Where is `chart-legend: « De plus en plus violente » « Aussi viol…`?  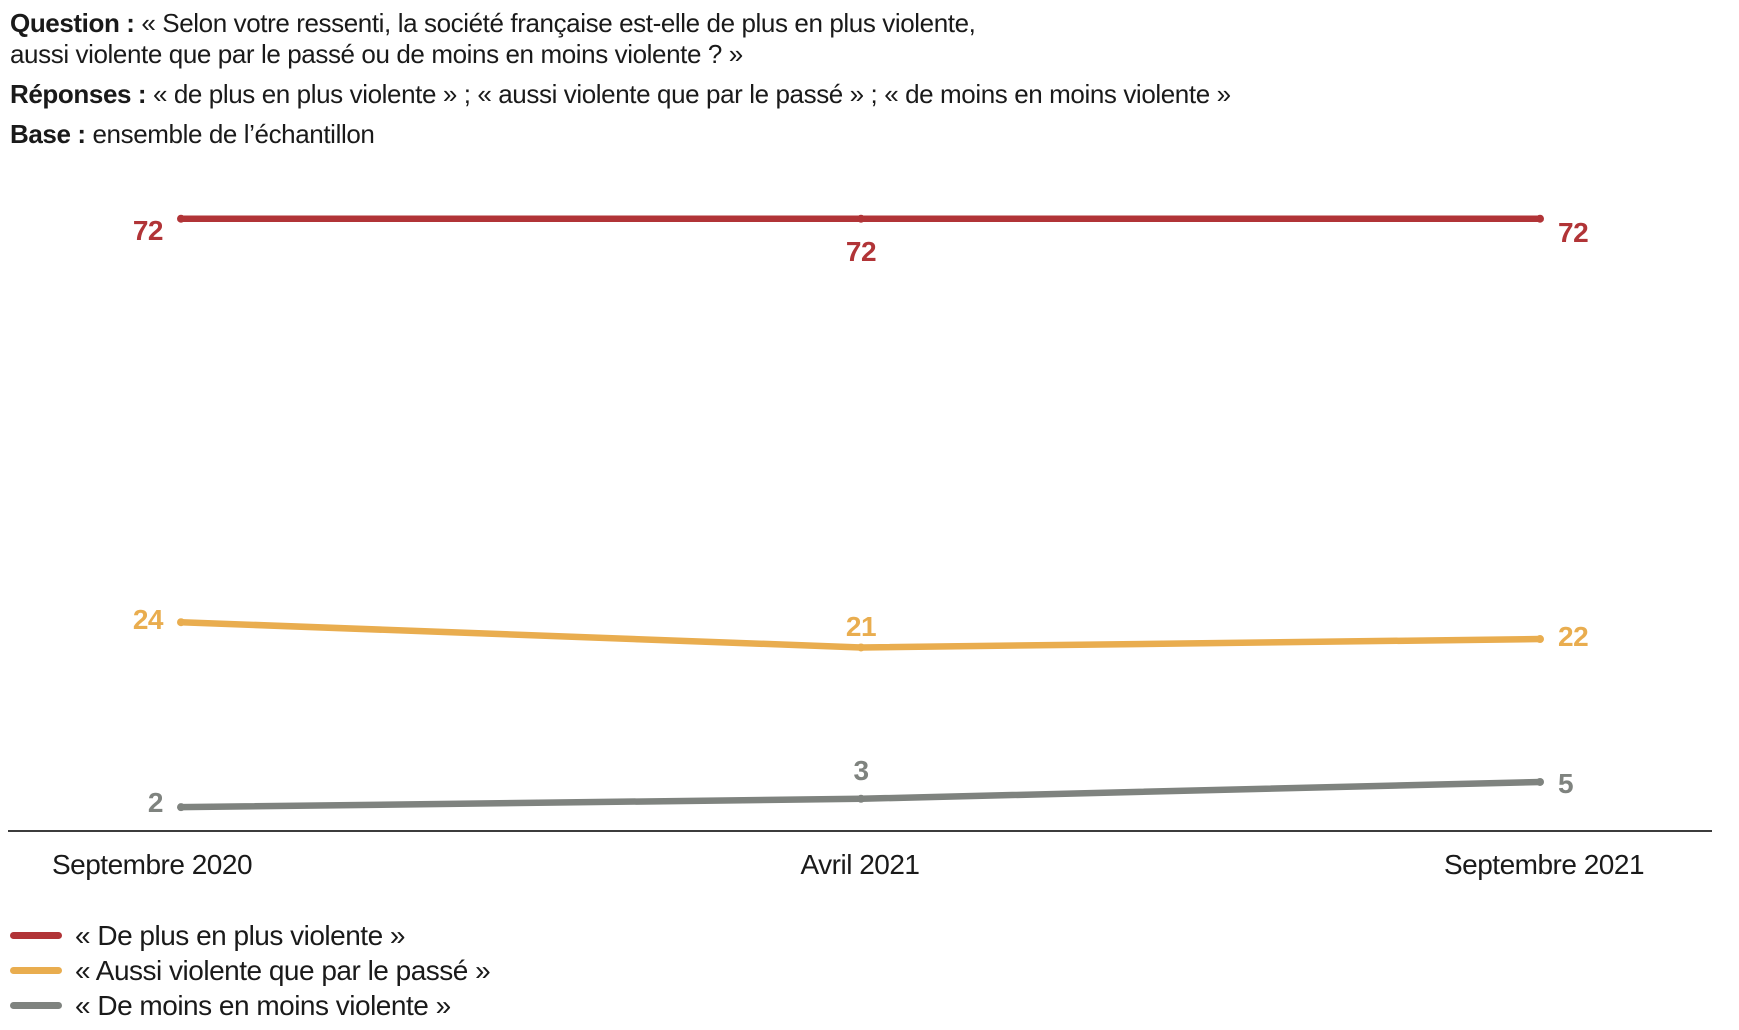 chart-legend: « De plus en plus violente » « Aussi viol… is located at coordinates (250, 970).